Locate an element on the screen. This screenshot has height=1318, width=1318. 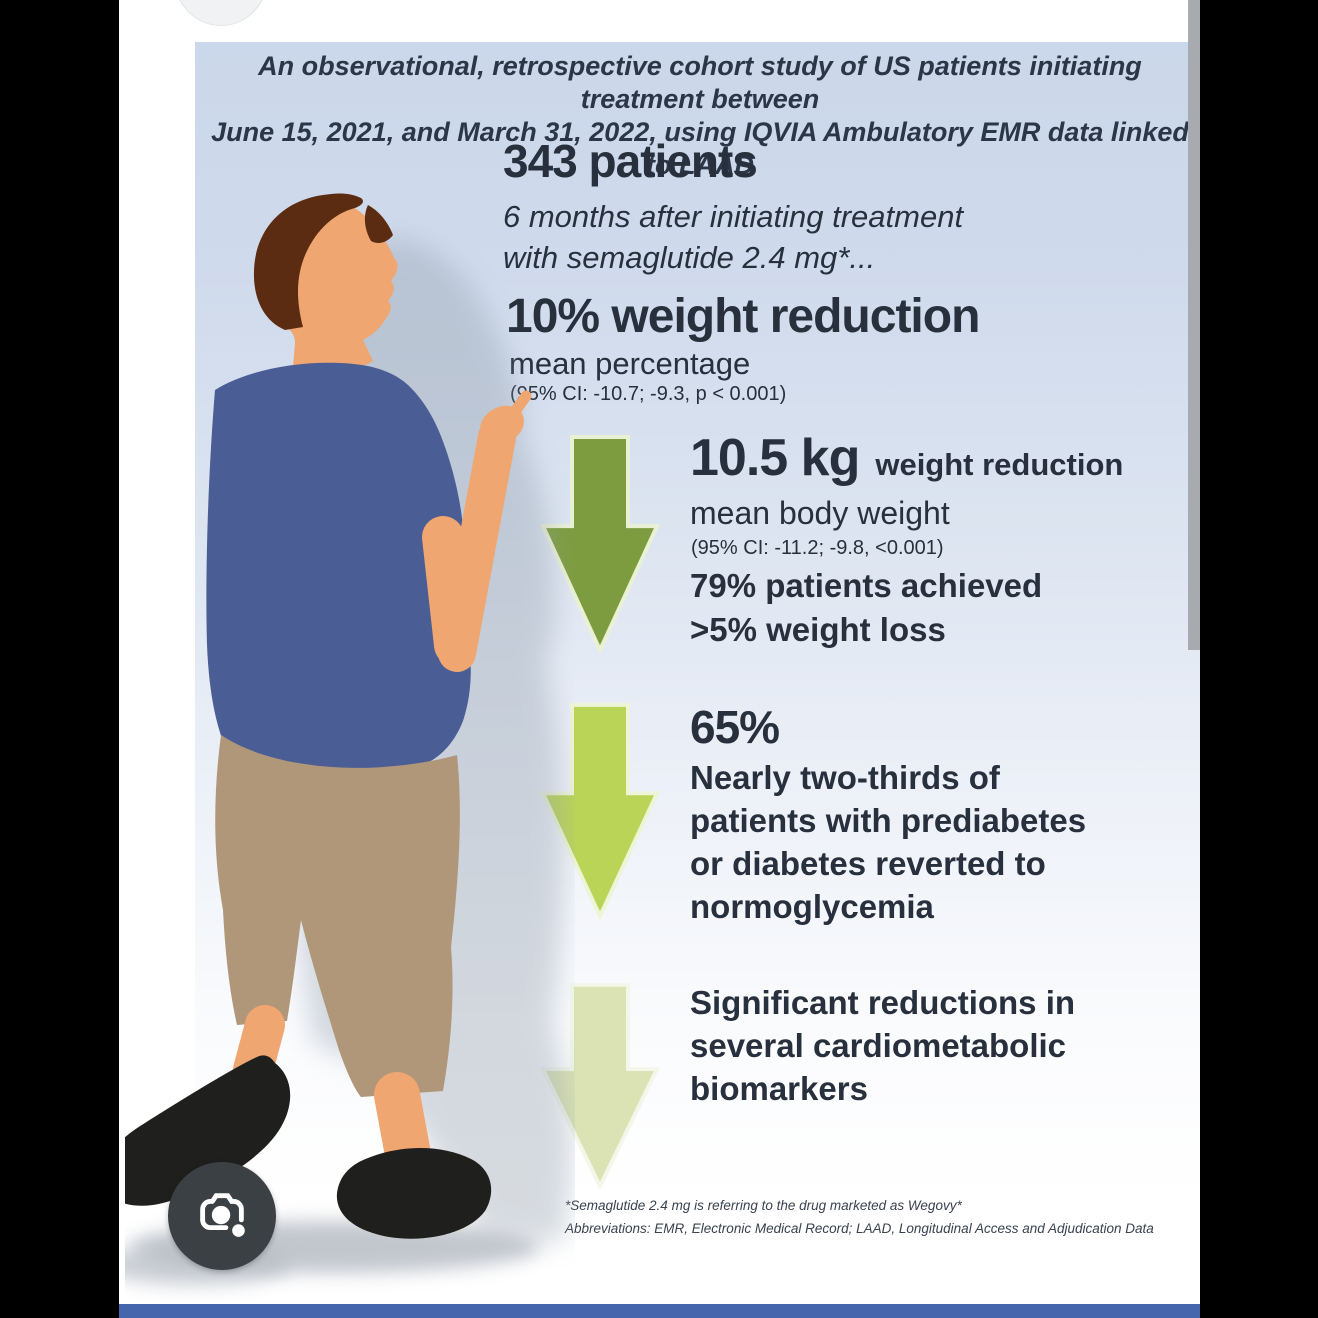
camera-search-button is located at coordinates (222, 1216).